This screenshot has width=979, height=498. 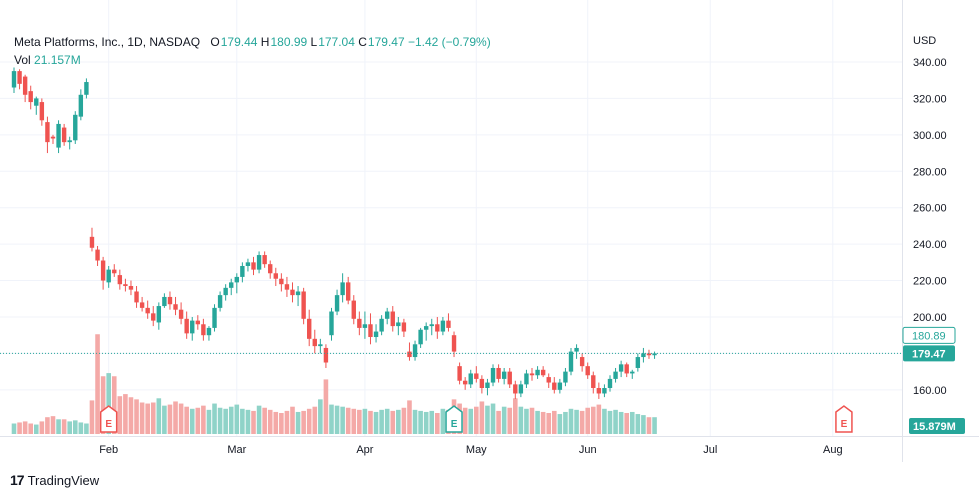 What do you see at coordinates (930, 245) in the screenshot?
I see `y-tick-label: 240.00` at bounding box center [930, 245].